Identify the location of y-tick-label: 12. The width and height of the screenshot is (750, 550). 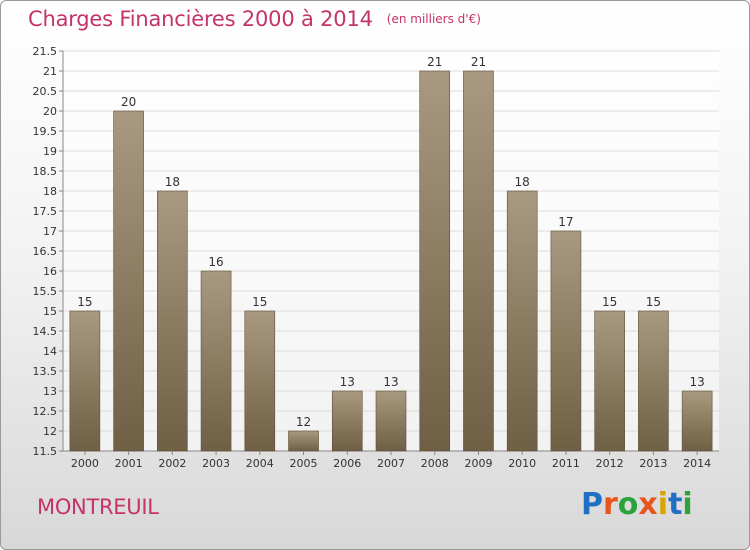
(50, 431).